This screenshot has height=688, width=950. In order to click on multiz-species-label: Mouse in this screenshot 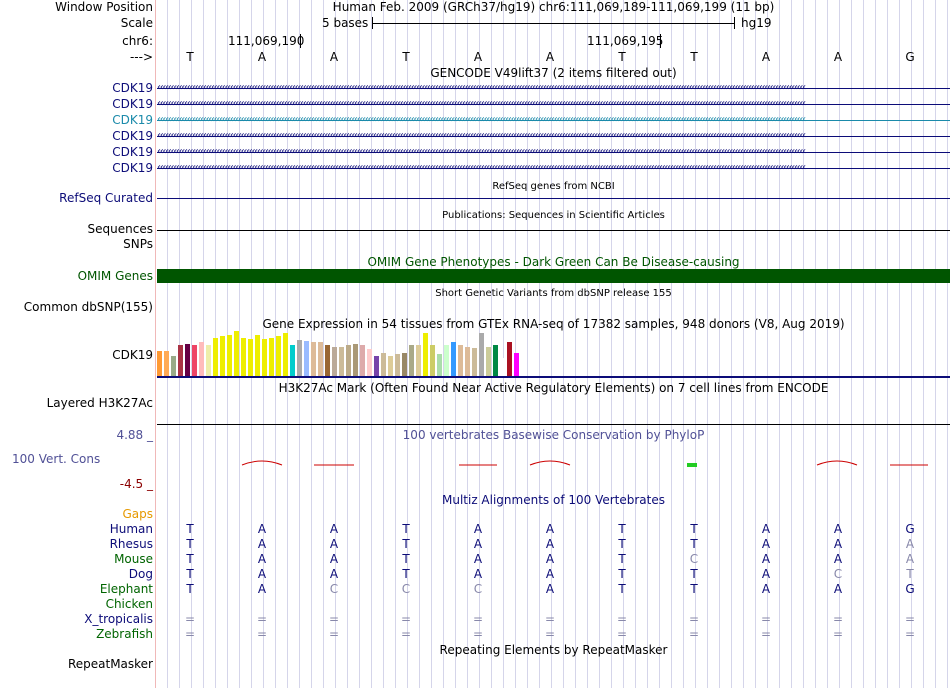, I will do `click(133, 559)`.